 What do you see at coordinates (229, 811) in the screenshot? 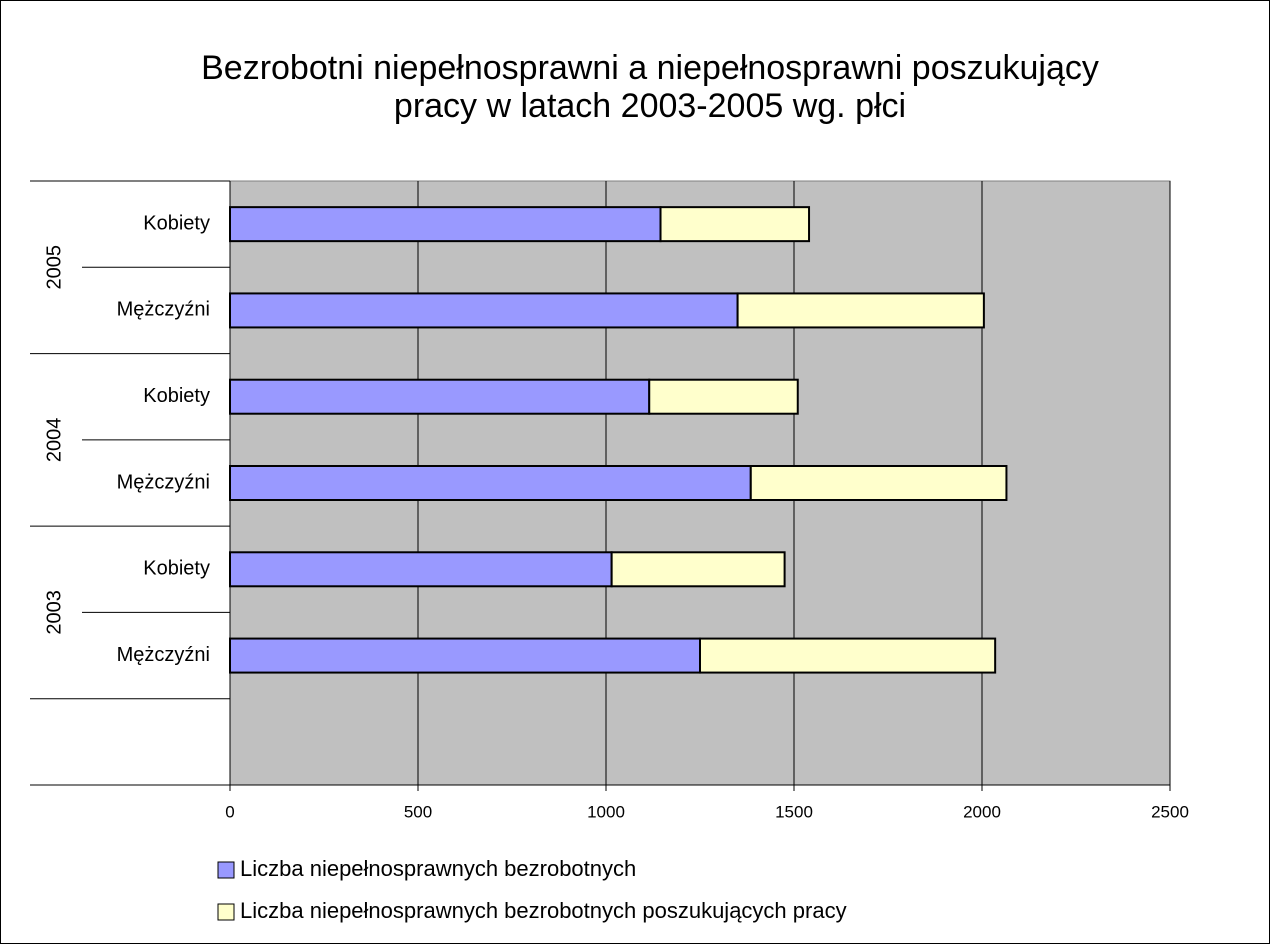
I see `x-tick-label: 0` at bounding box center [229, 811].